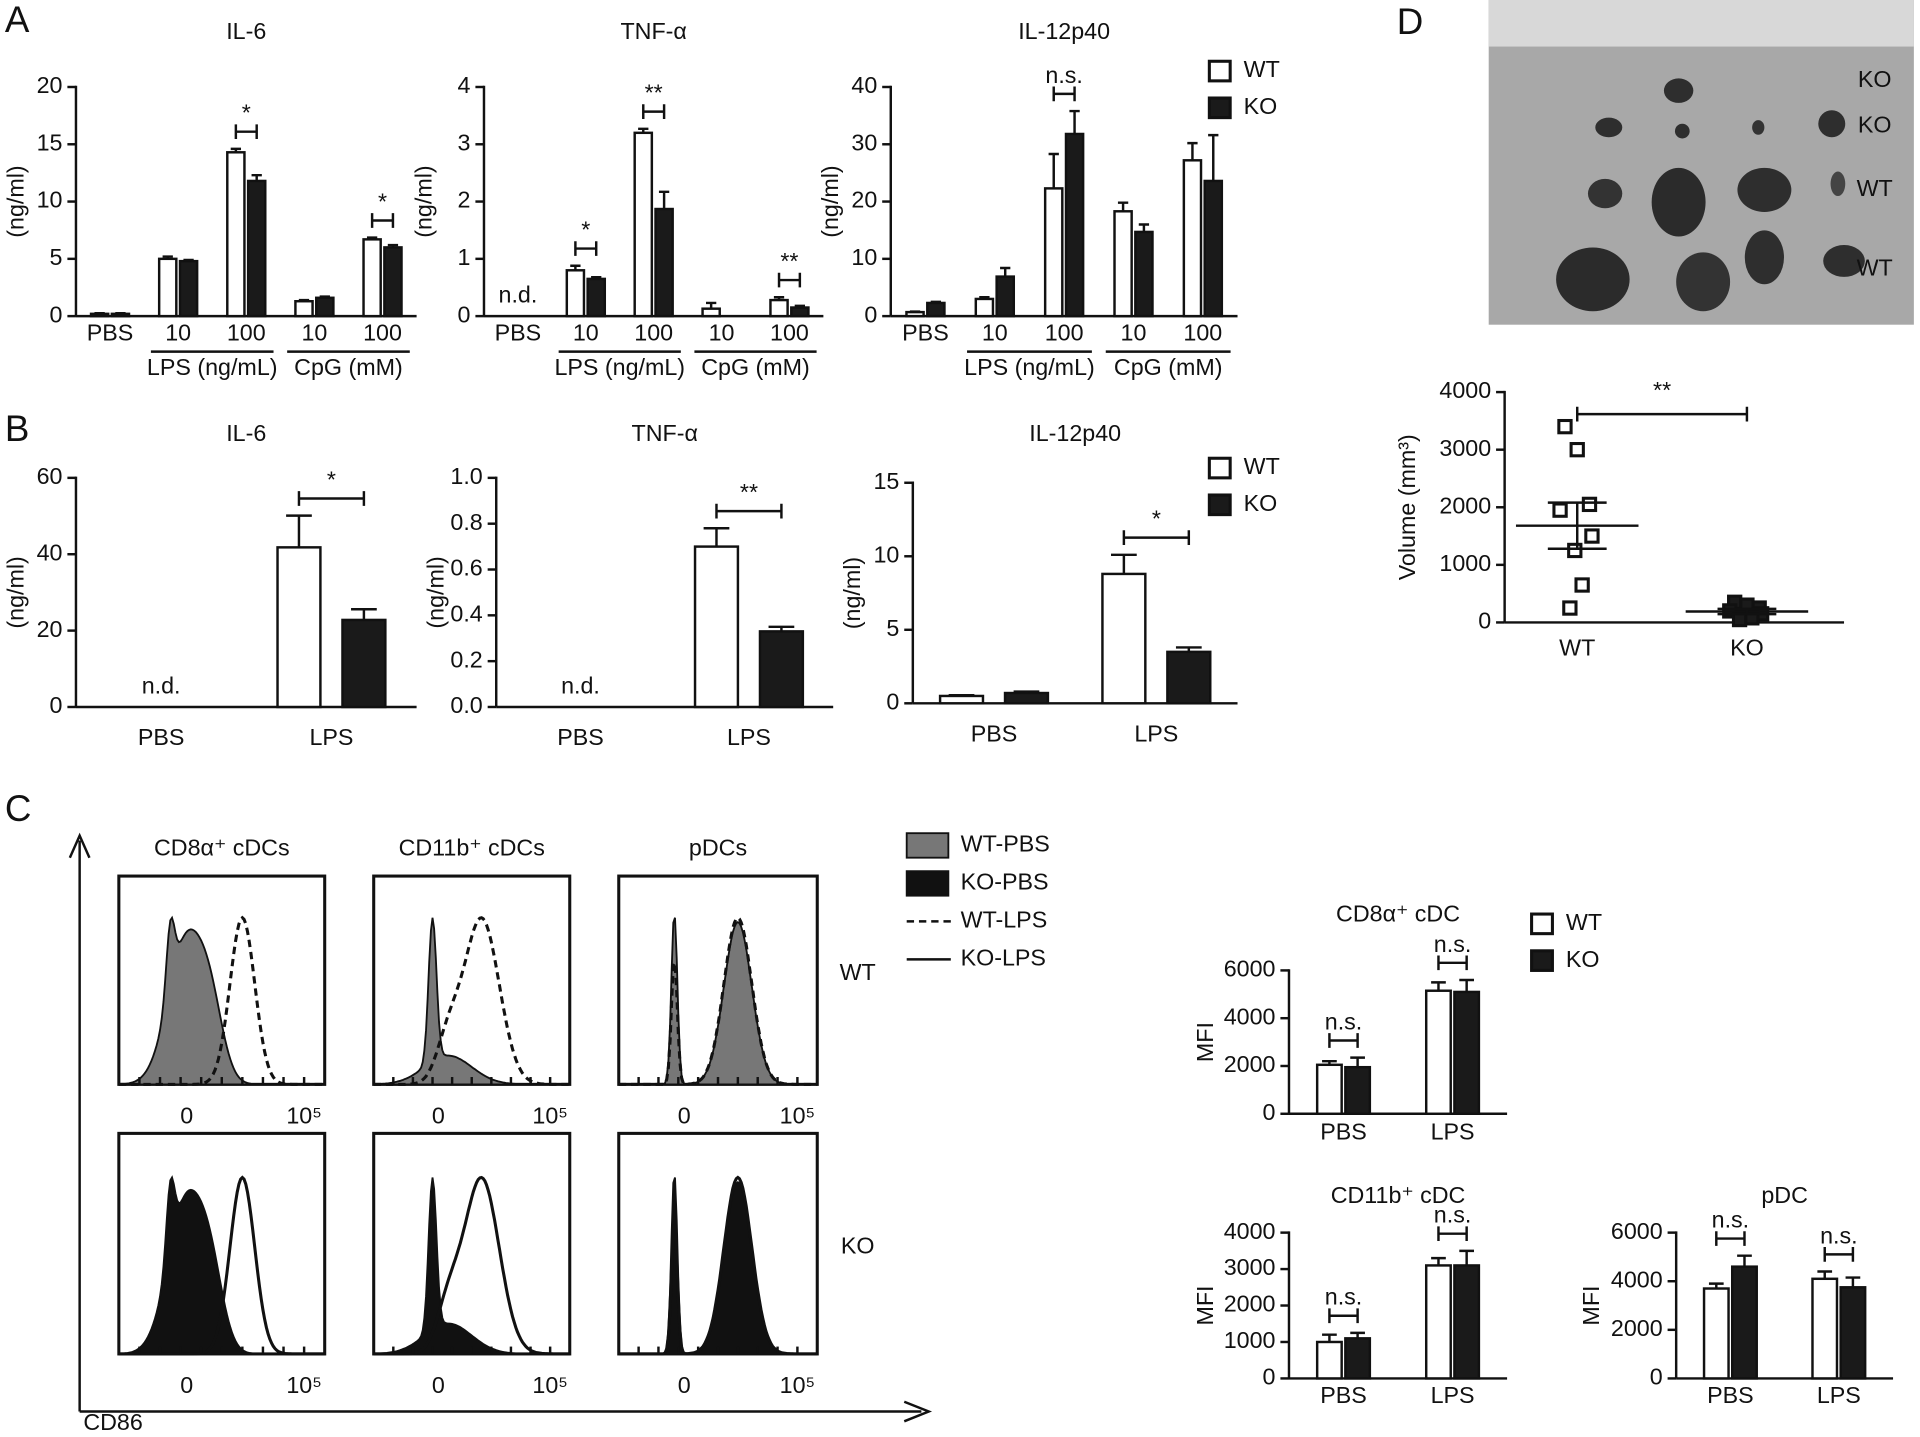  I want to click on row-label: KO, so click(858, 1245).